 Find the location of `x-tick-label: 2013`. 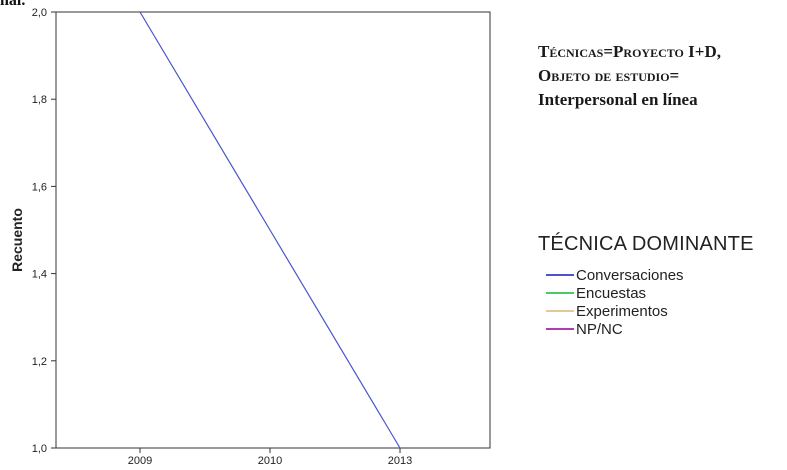

x-tick-label: 2013 is located at coordinates (400, 461).